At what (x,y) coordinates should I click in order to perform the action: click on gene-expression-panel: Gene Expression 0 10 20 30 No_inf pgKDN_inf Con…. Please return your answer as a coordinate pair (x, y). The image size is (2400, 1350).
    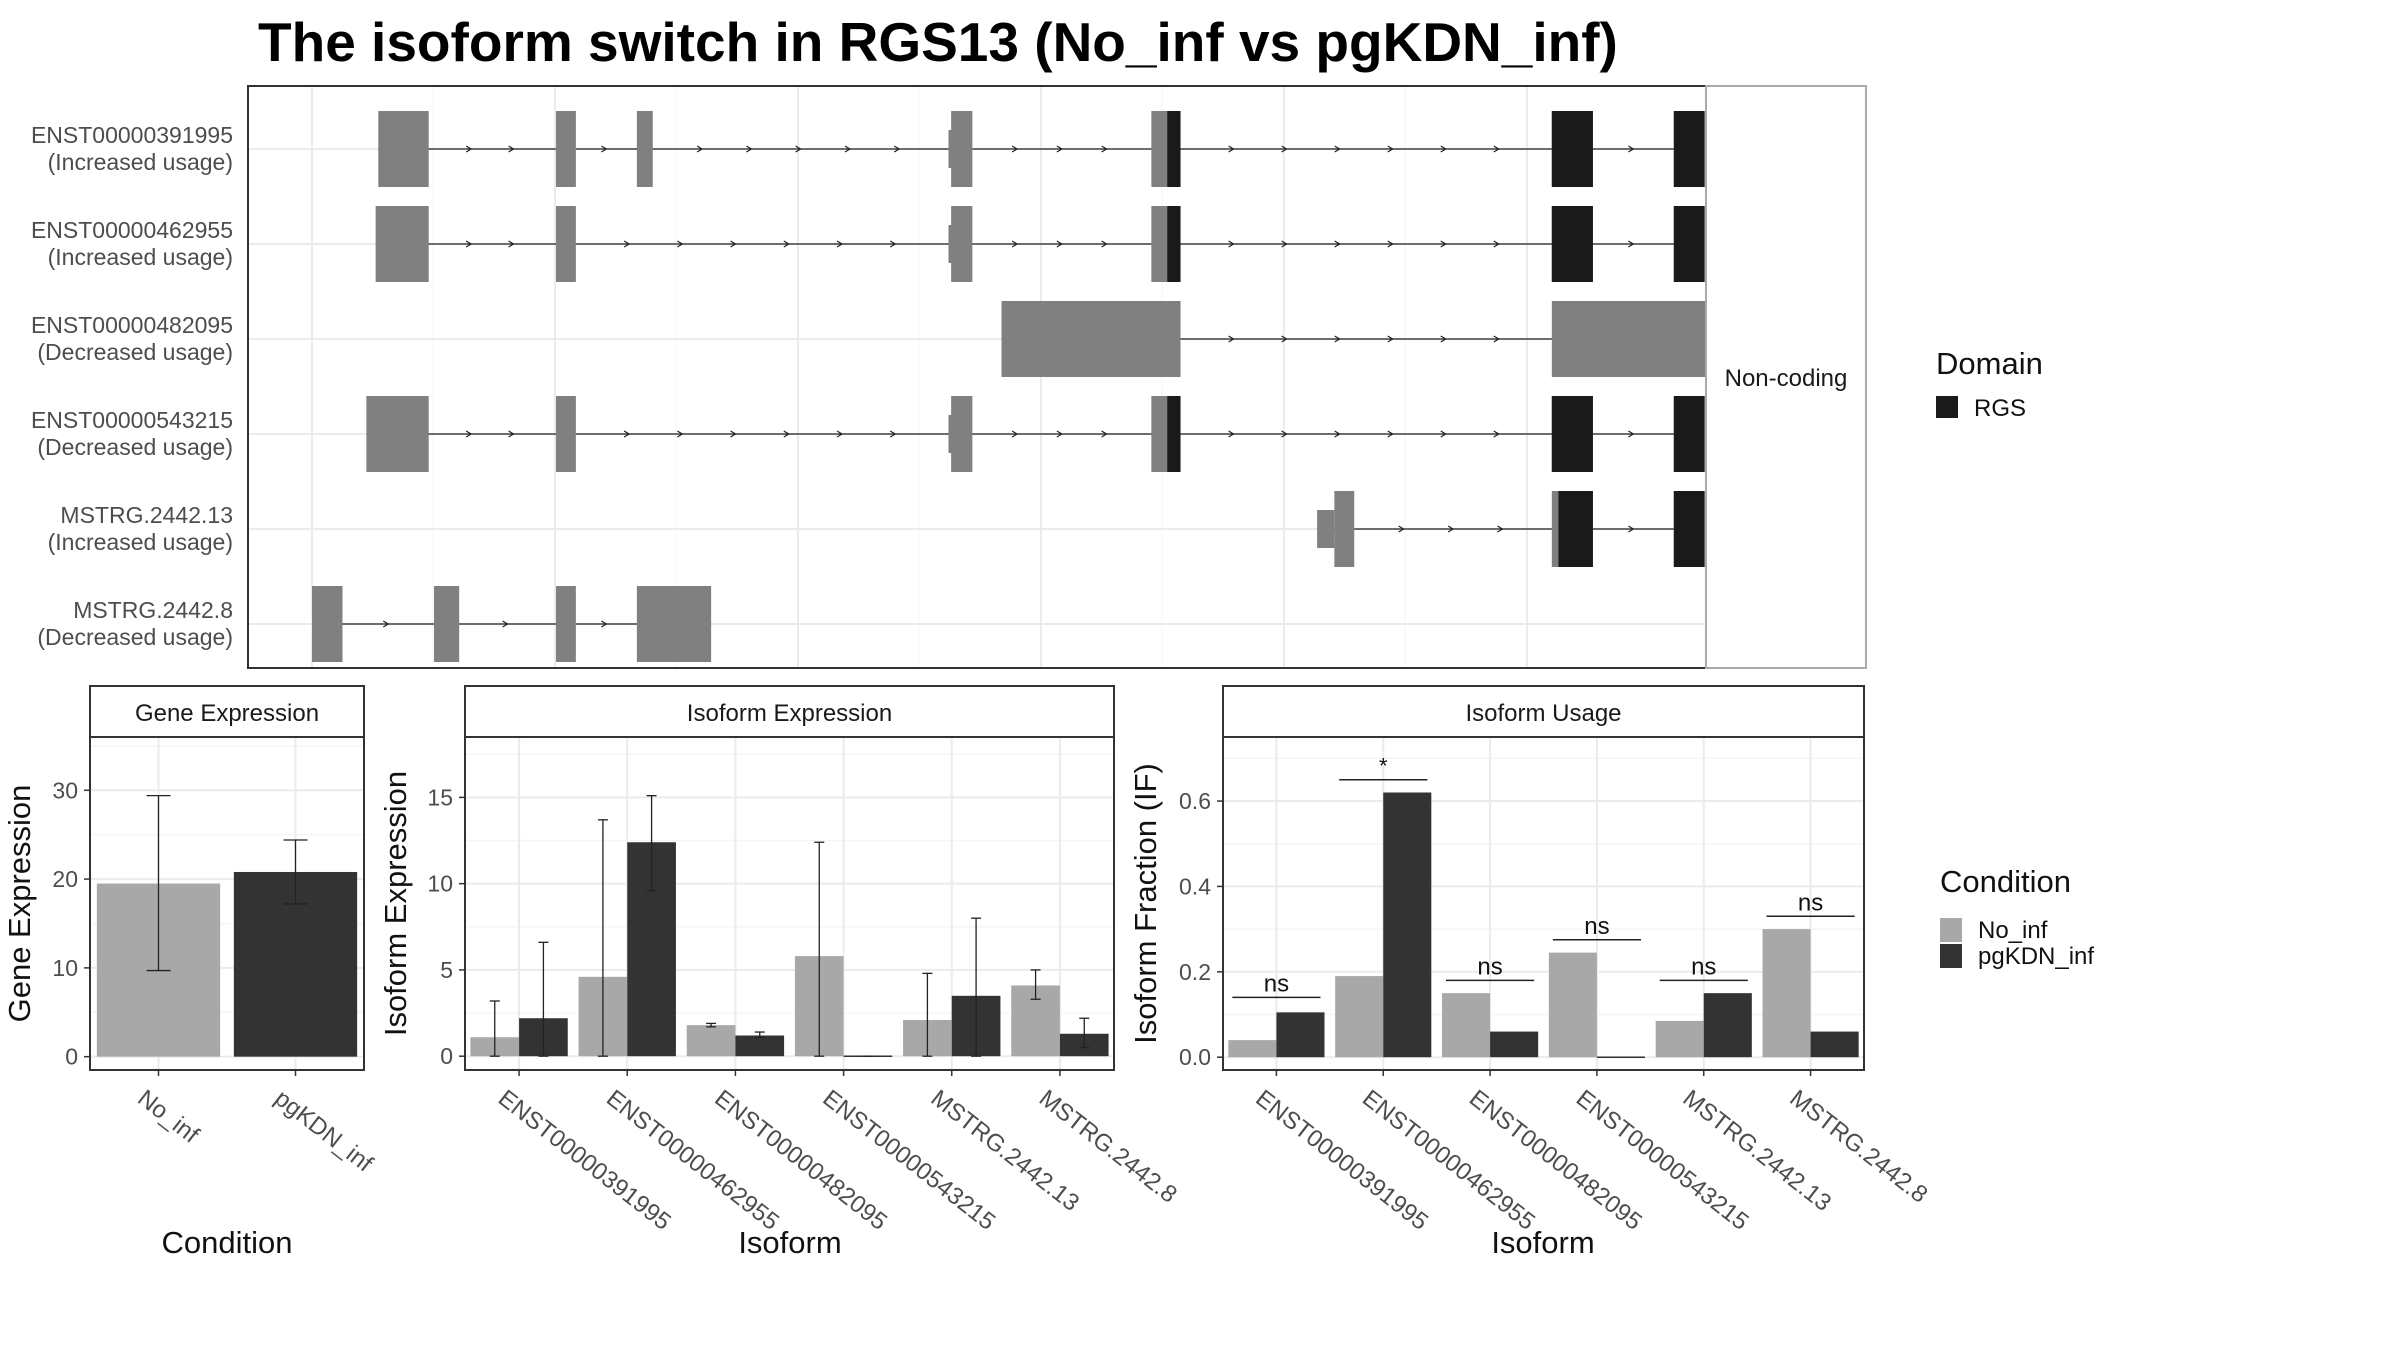
    Looking at the image, I should click on (190, 972).